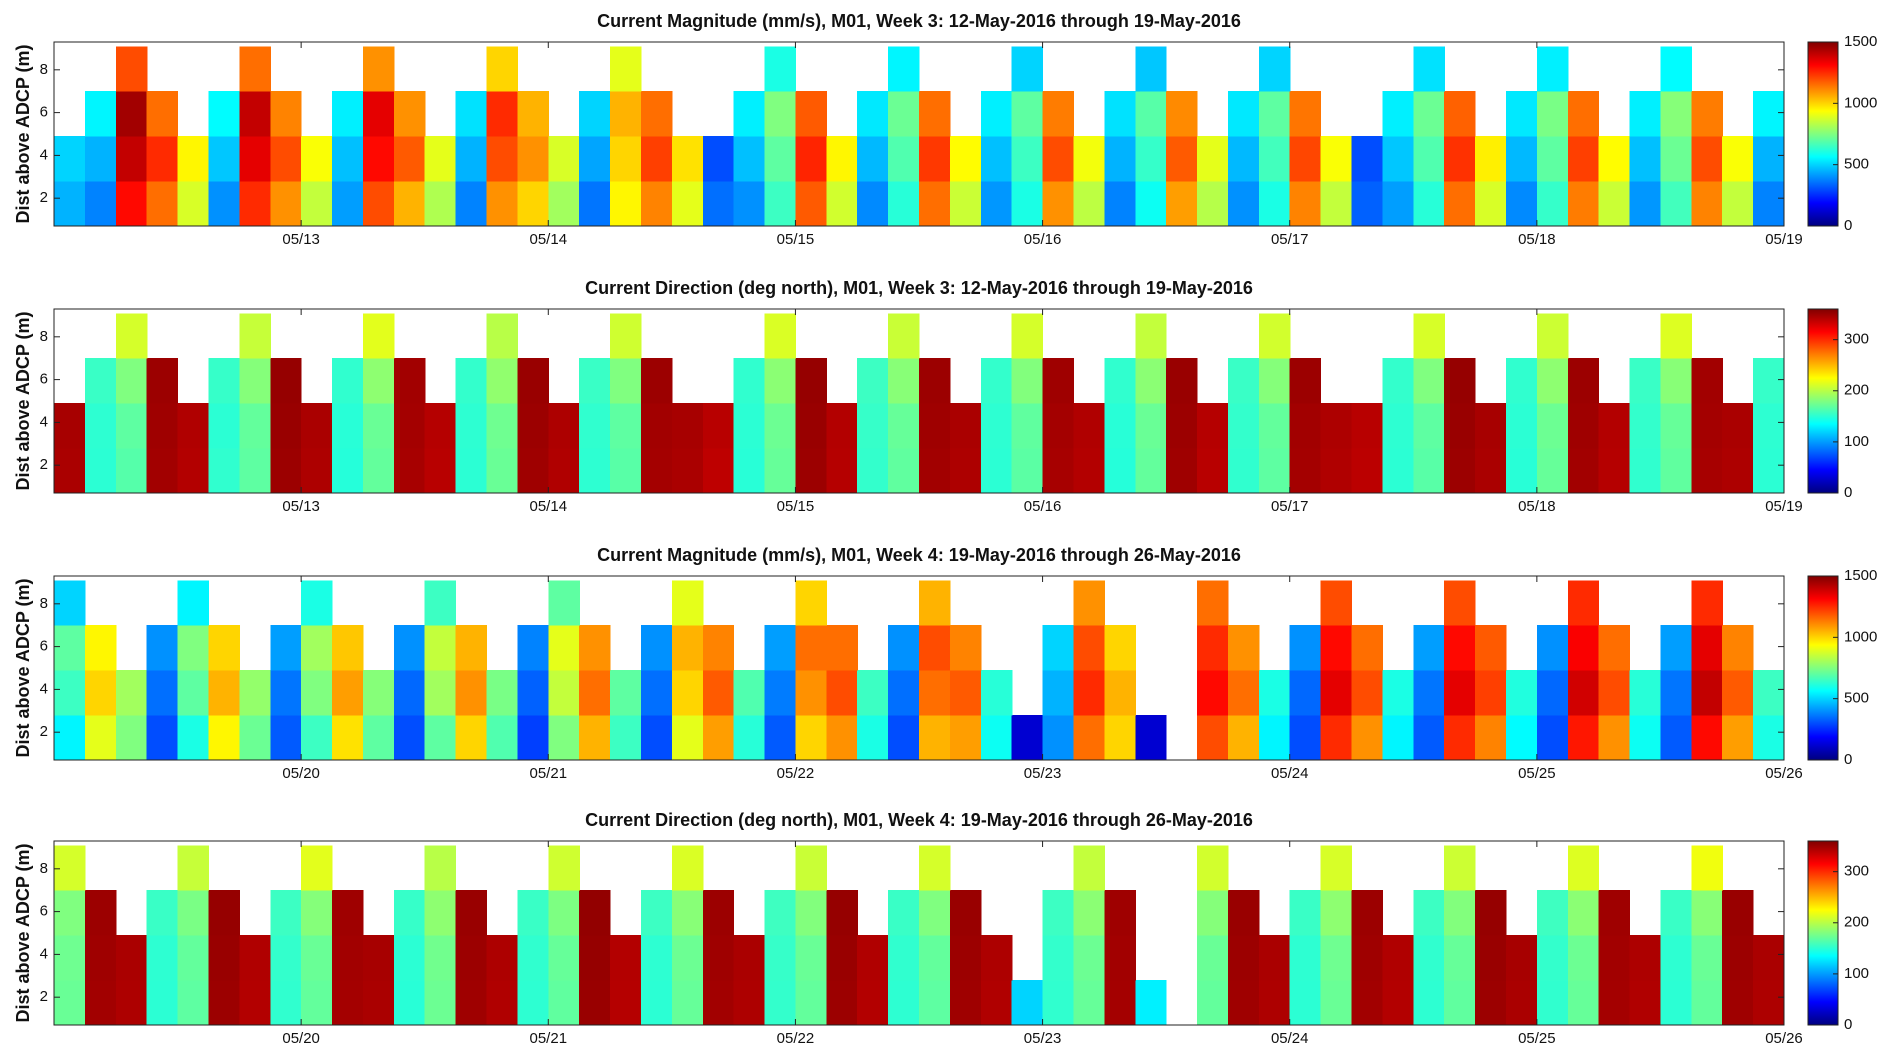 The image size is (1884, 1051). I want to click on y-tick-label: 4, so click(44, 421).